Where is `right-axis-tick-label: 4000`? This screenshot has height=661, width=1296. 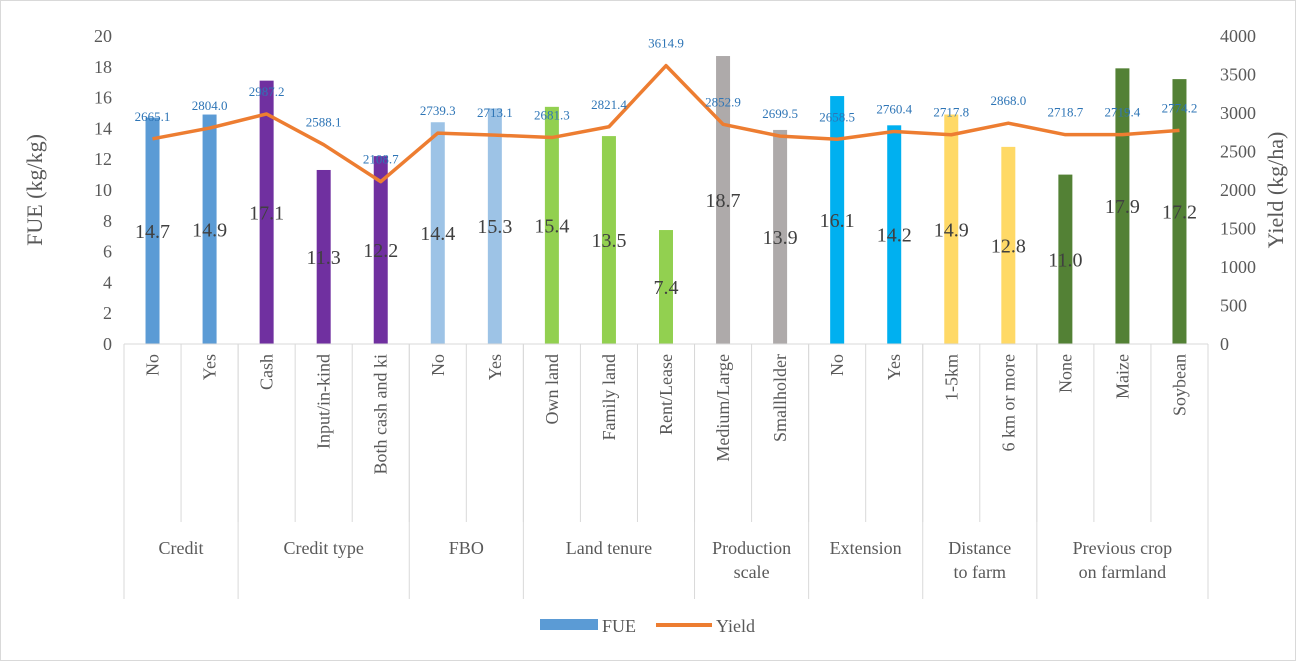
right-axis-tick-label: 4000 is located at coordinates (1238, 36).